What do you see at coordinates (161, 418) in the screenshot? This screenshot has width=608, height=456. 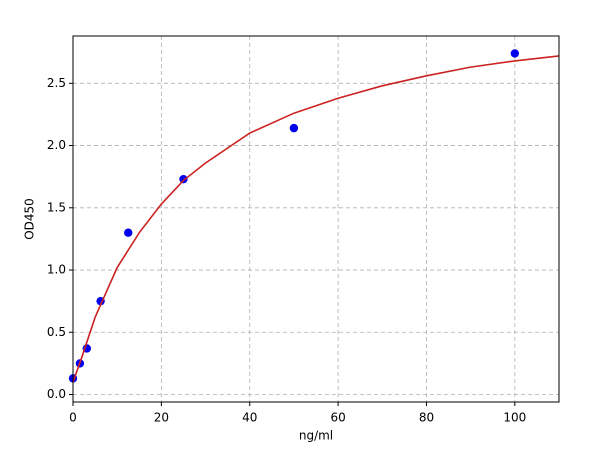 I see `x-tick-label: 20` at bounding box center [161, 418].